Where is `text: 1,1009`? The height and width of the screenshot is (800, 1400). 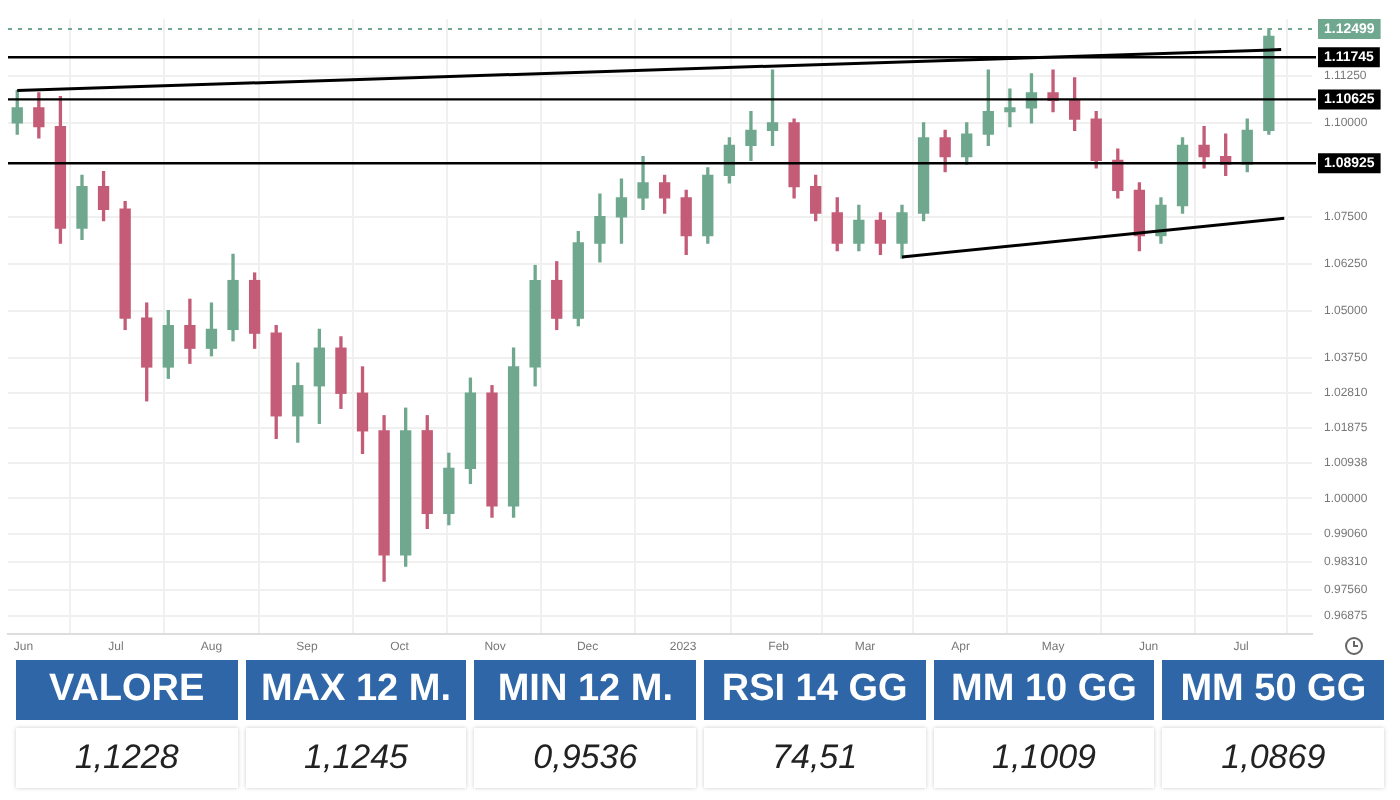
text: 1,1009 is located at coordinates (1044, 758).